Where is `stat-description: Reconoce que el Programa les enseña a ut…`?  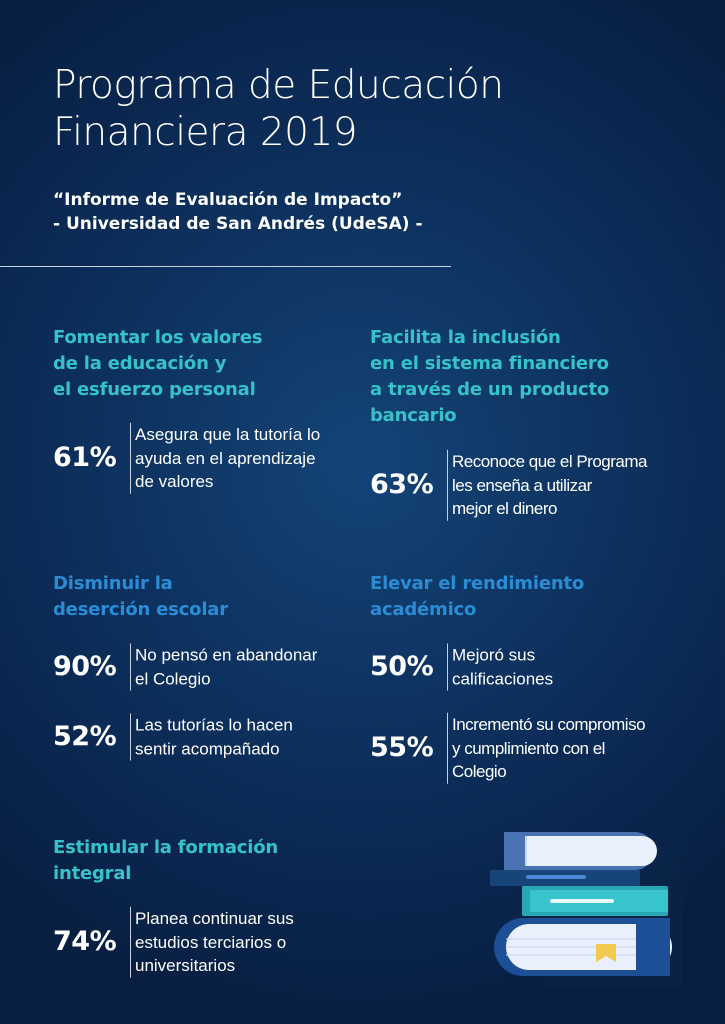
stat-description: Reconoce que el Programa les enseña a ut… is located at coordinates (547, 485).